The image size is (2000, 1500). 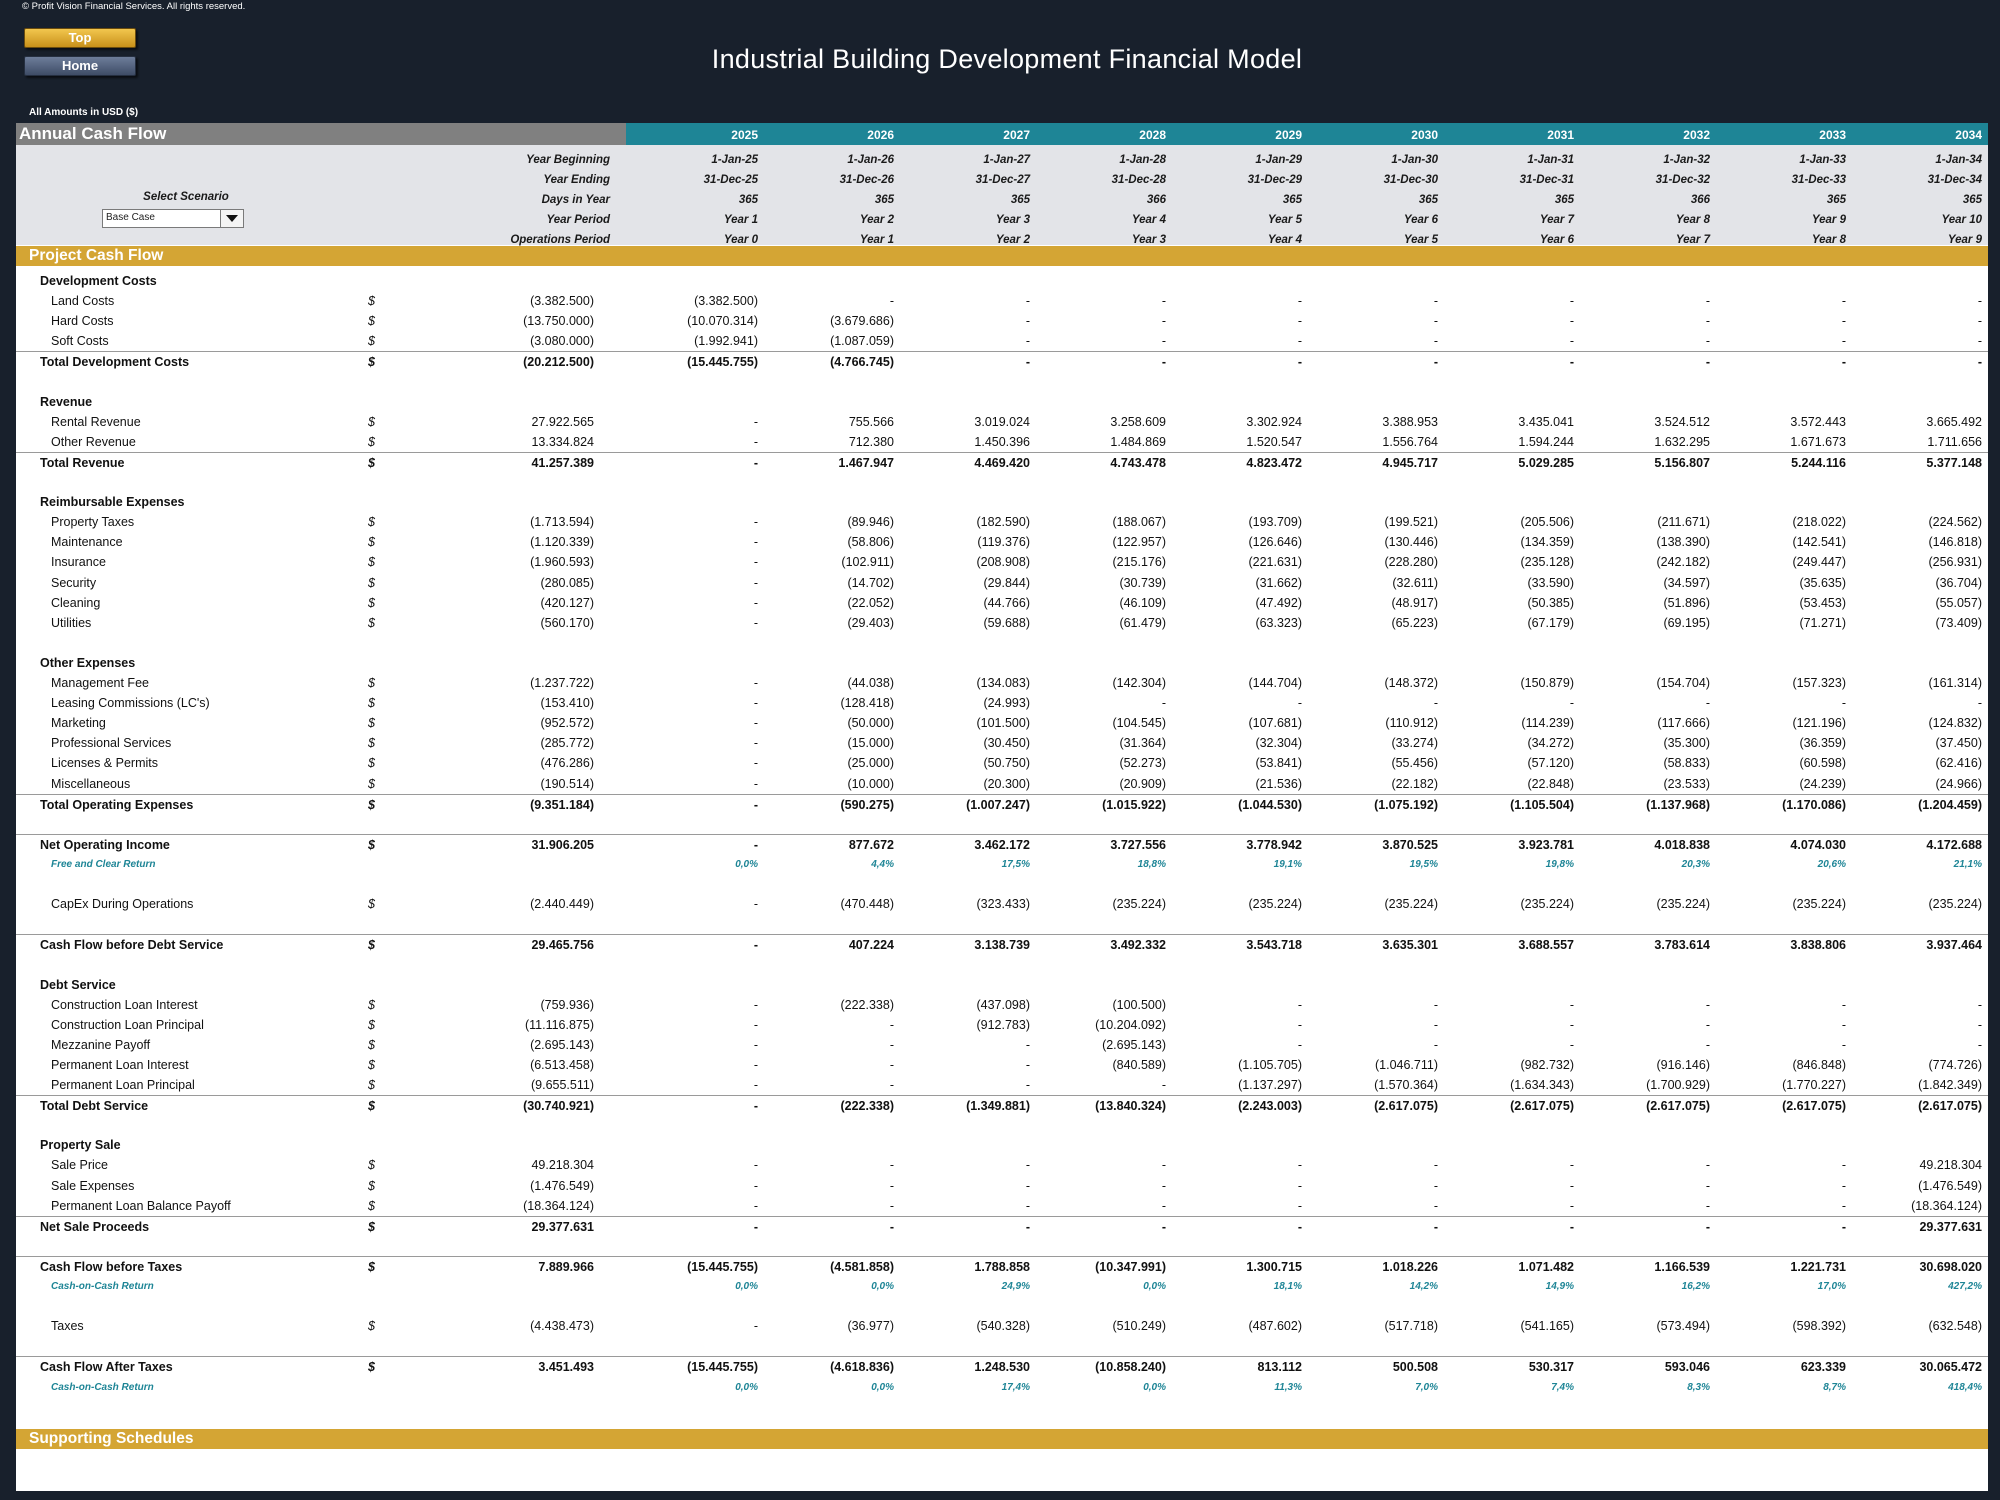 What do you see at coordinates (80, 66) in the screenshot?
I see `home-button: Home` at bounding box center [80, 66].